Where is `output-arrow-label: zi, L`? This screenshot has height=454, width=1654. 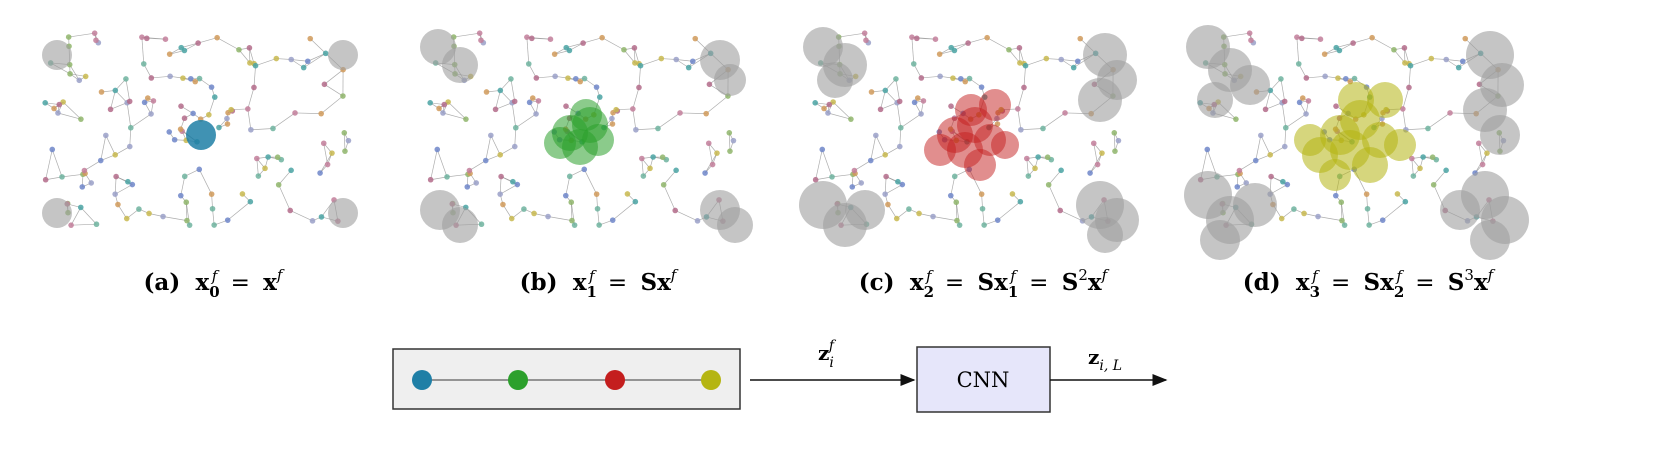 output-arrow-label: zi, L is located at coordinates (1105, 359).